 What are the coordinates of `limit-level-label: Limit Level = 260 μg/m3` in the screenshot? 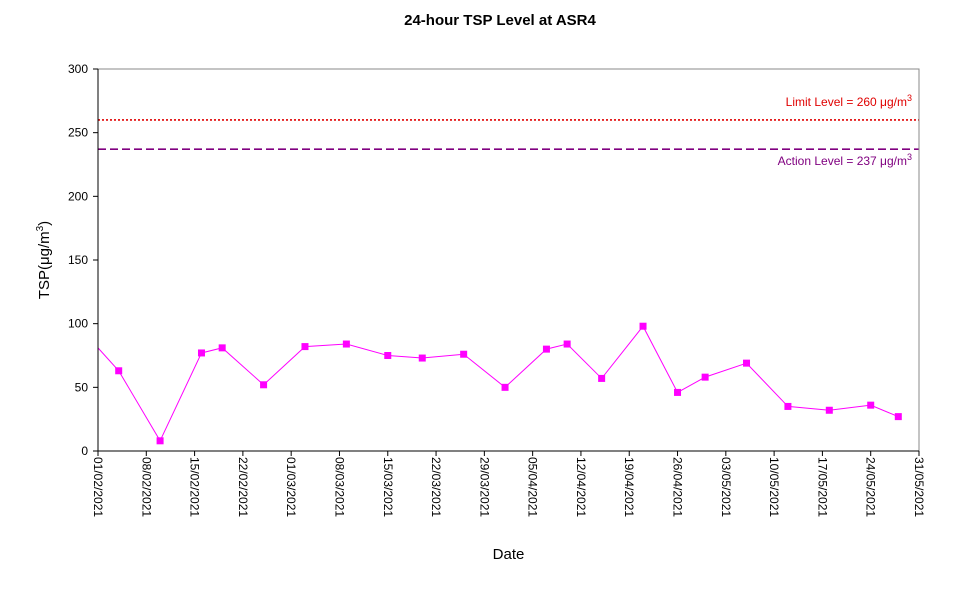 It's located at (849, 101).